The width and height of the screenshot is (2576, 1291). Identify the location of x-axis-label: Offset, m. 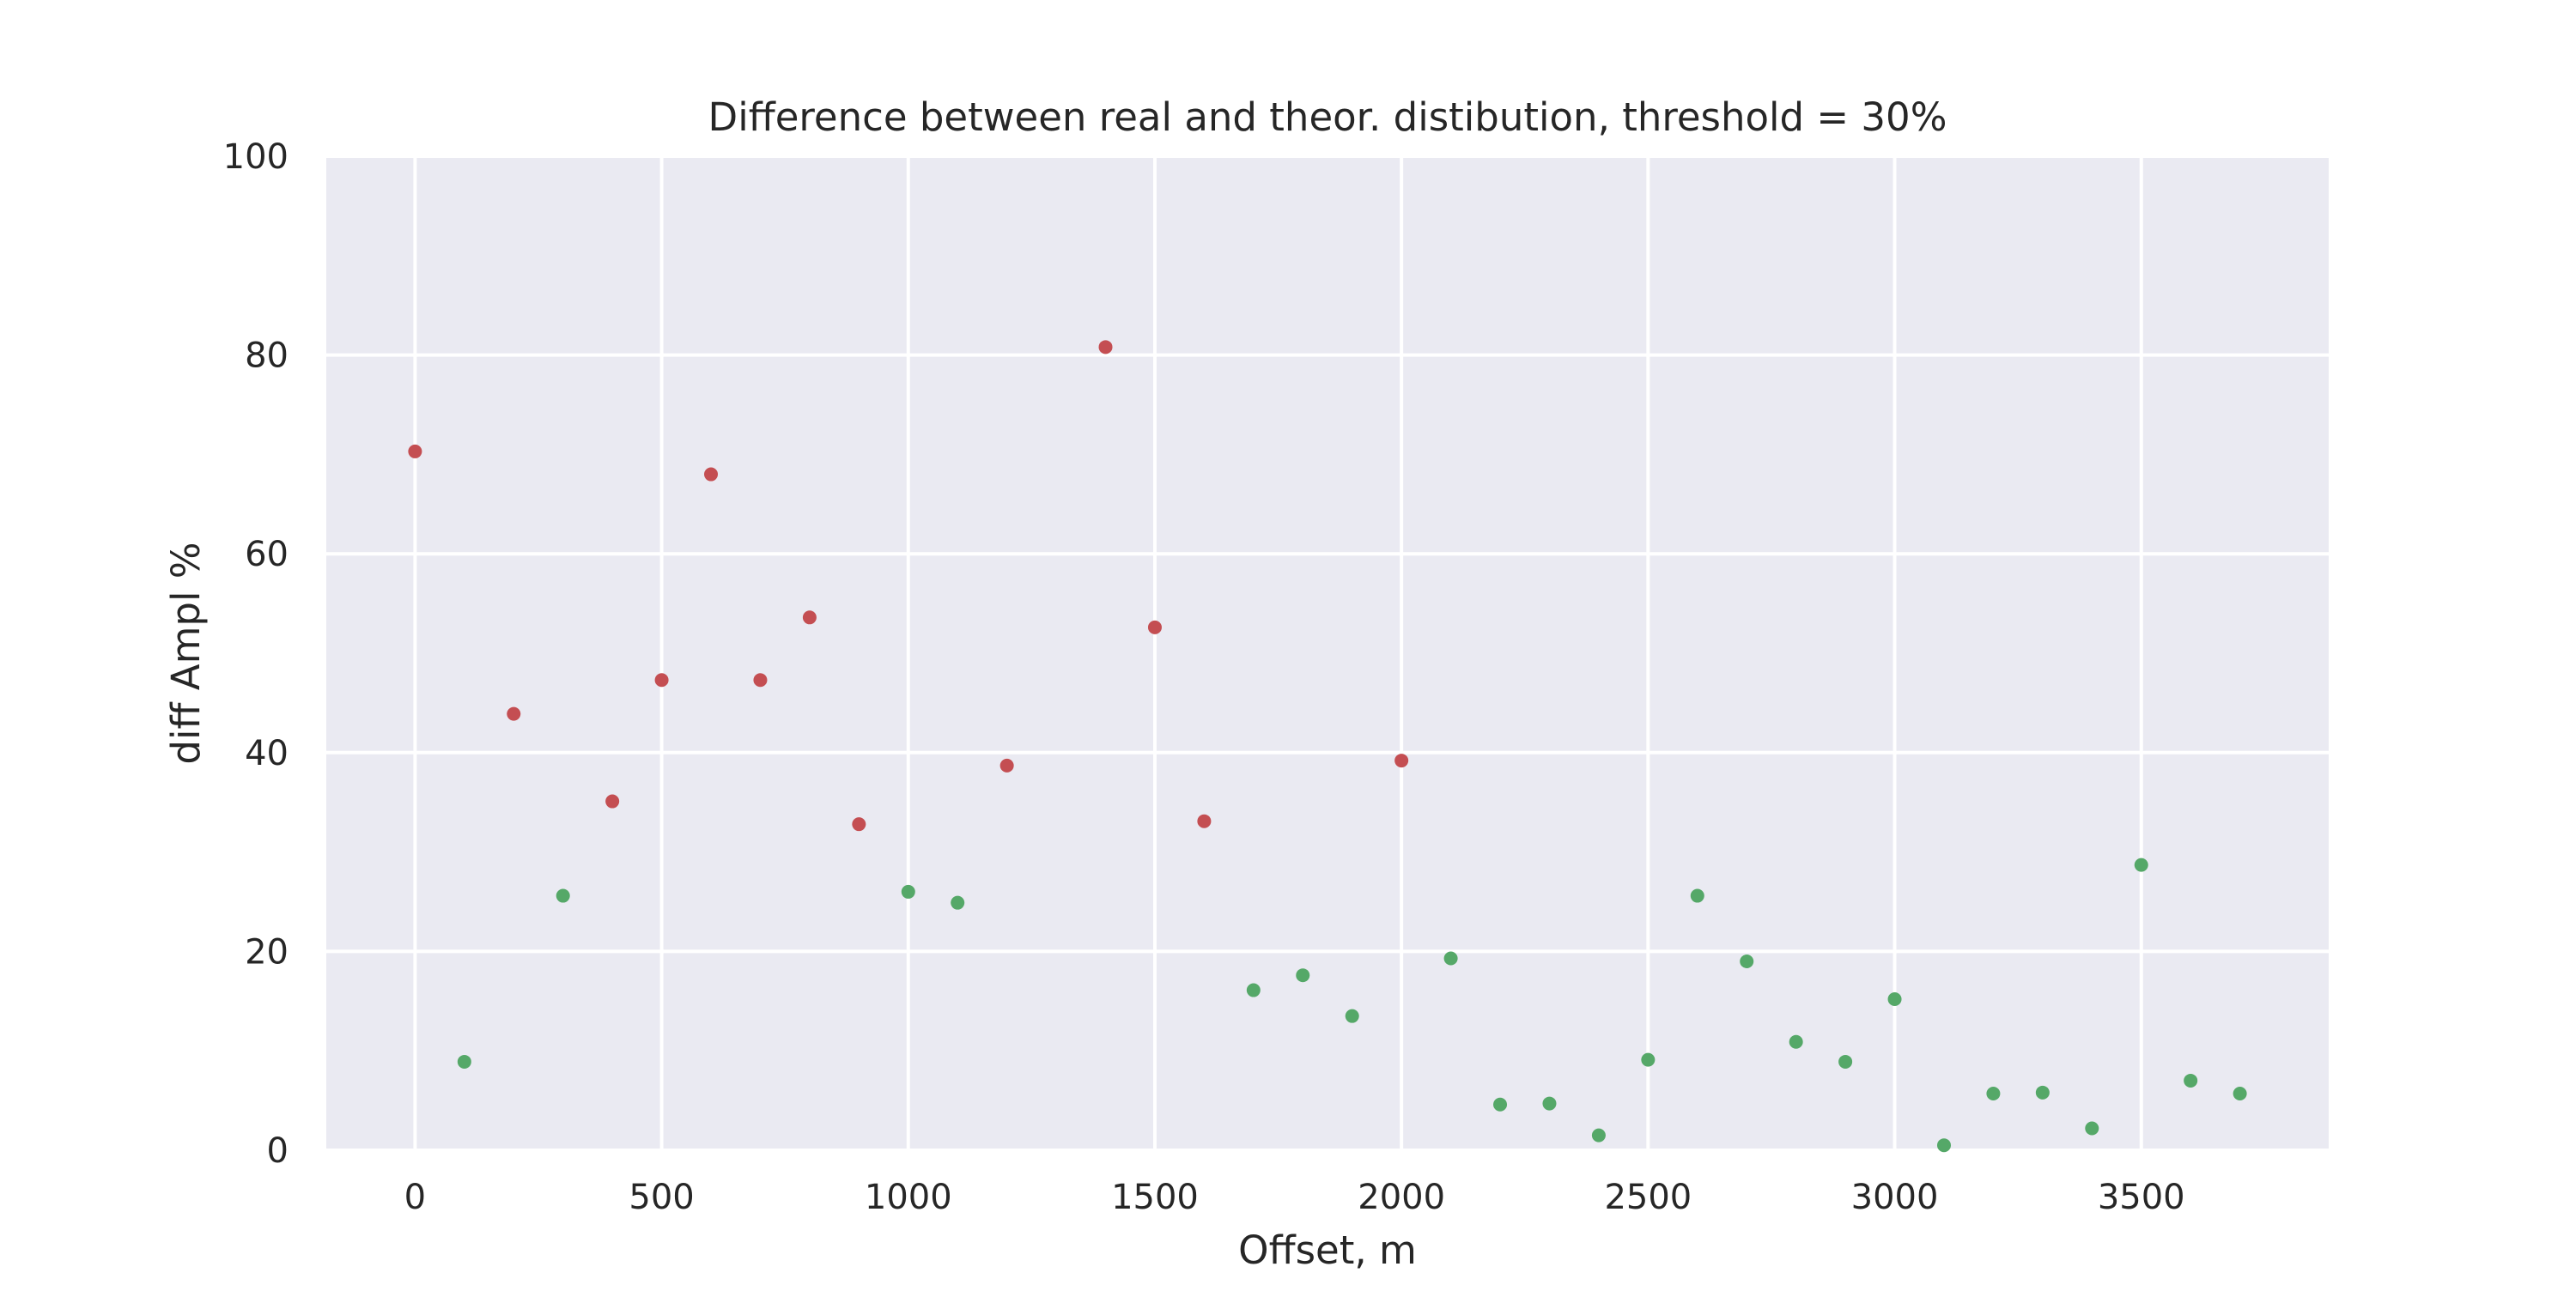
(1327, 1250).